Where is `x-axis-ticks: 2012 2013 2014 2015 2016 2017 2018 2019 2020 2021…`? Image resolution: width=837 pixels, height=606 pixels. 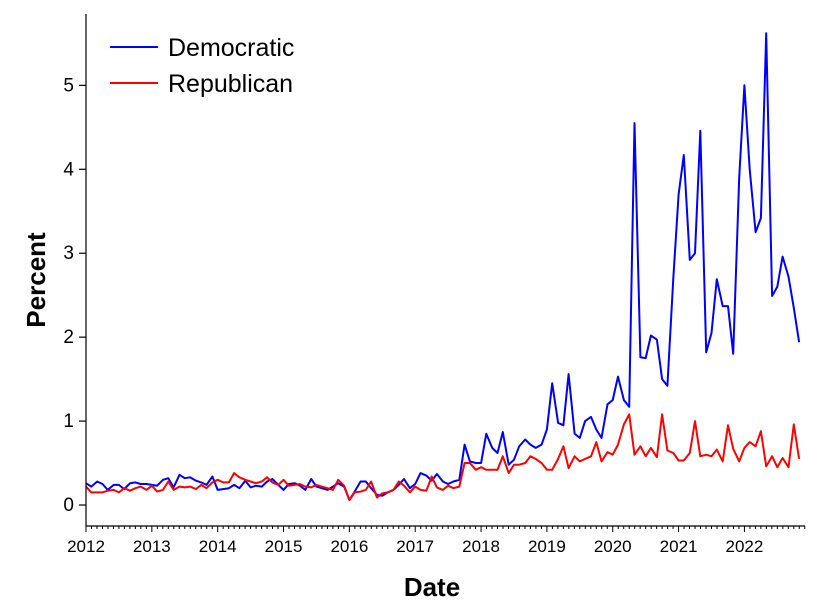
x-axis-ticks: 2012 2013 2014 2015 2016 2017 2018 2019 2020 2021… is located at coordinates (436, 541).